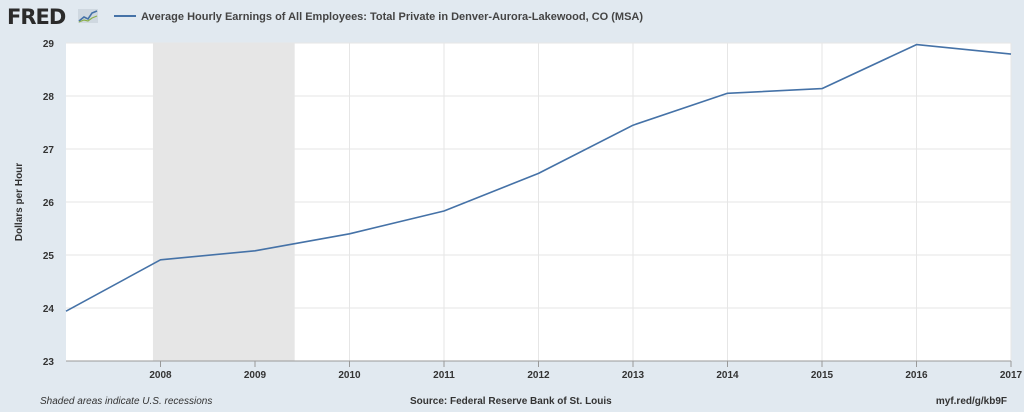 The height and width of the screenshot is (412, 1024). What do you see at coordinates (160, 375) in the screenshot?
I see `x-tick-label: 2008` at bounding box center [160, 375].